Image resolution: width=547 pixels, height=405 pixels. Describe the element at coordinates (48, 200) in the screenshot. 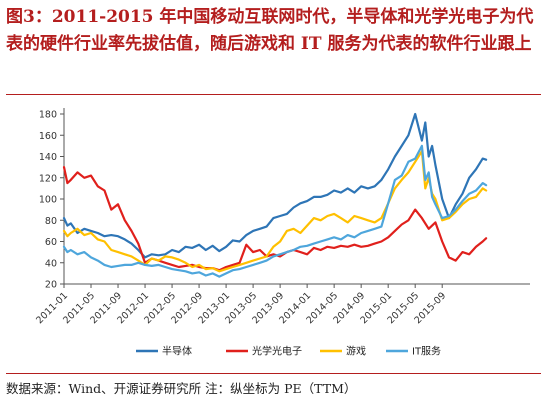

I see `y-tick-label: 100` at that location.